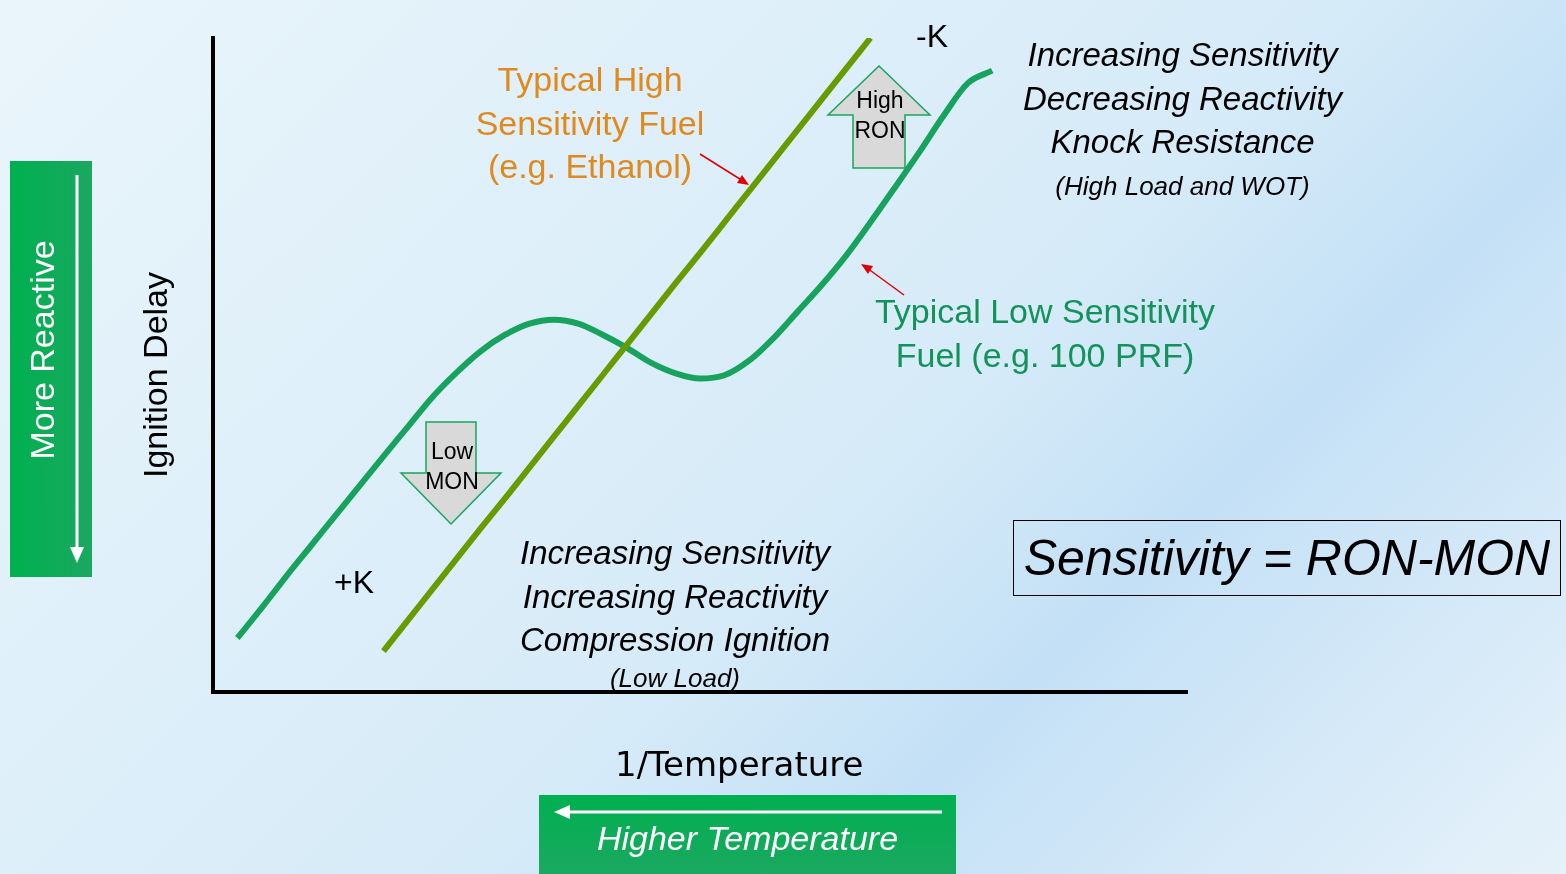 The width and height of the screenshot is (1566, 874). What do you see at coordinates (590, 123) in the screenshot?
I see `series-label: Typical High Sensitivity Fuel (e.g. Ethanol)` at bounding box center [590, 123].